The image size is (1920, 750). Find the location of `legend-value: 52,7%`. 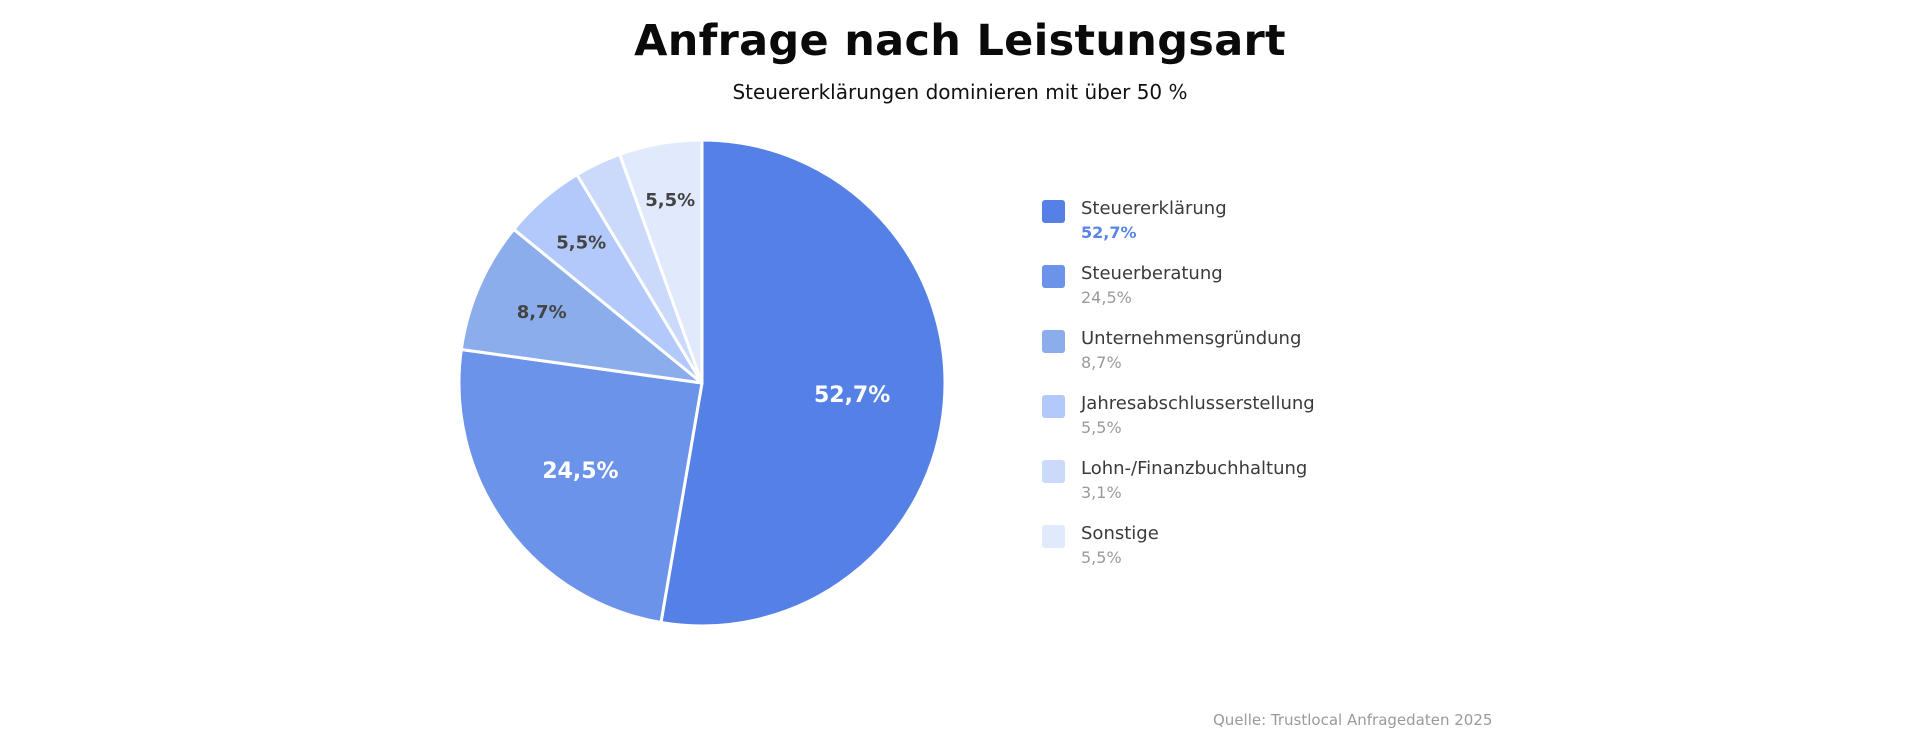

legend-value: 52,7% is located at coordinates (1109, 232).